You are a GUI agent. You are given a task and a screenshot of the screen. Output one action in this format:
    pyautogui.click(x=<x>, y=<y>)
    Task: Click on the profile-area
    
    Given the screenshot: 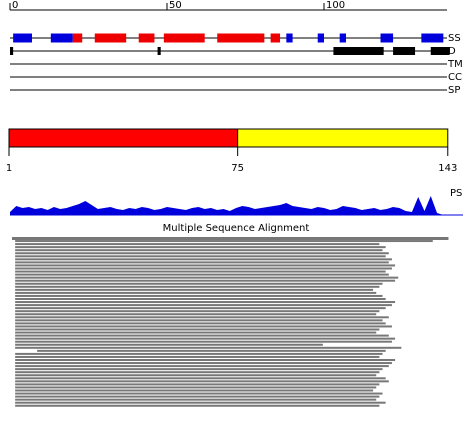 What is the action you would take?
    pyautogui.click(x=233, y=205)
    